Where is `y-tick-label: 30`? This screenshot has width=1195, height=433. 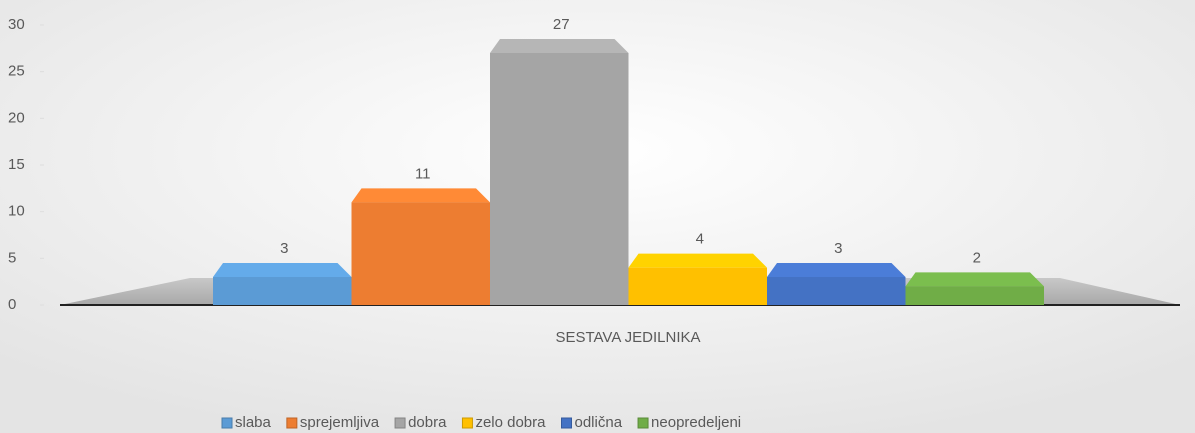 y-tick-label: 30 is located at coordinates (16, 24).